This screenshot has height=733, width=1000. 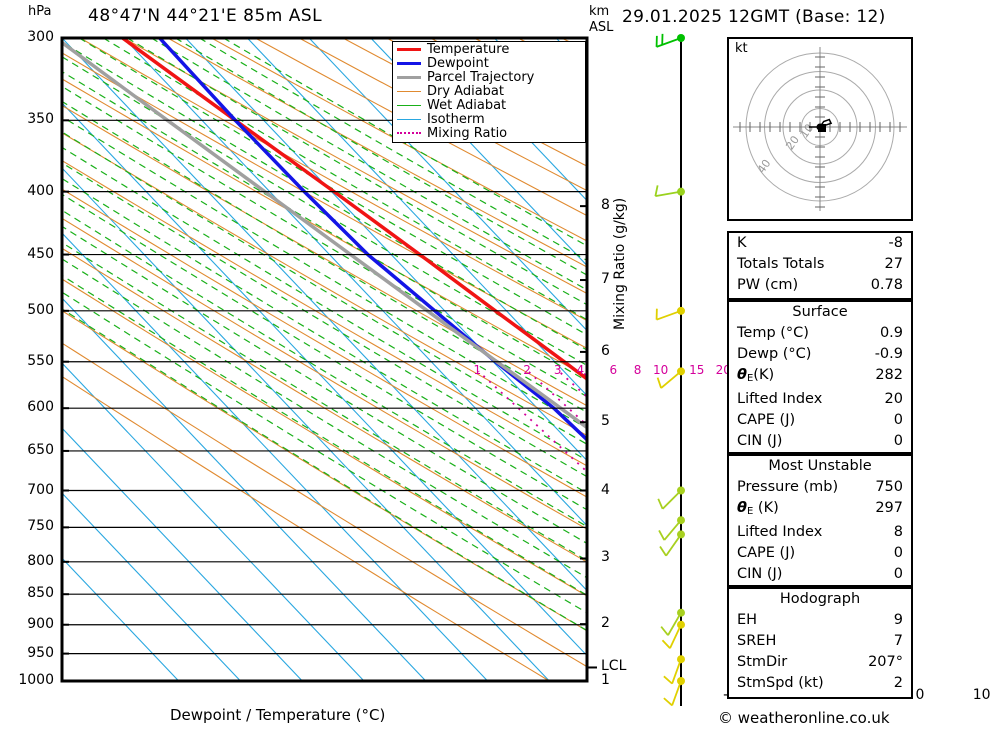 What do you see at coordinates (467, 105) in the screenshot?
I see `legend-label: Wet Adiabat` at bounding box center [467, 105].